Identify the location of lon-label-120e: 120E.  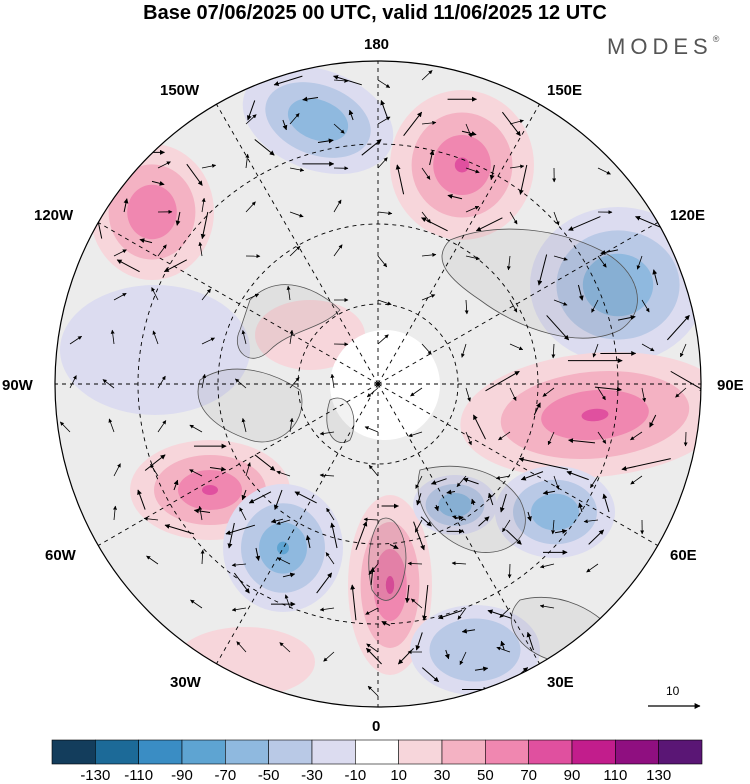
(687, 215).